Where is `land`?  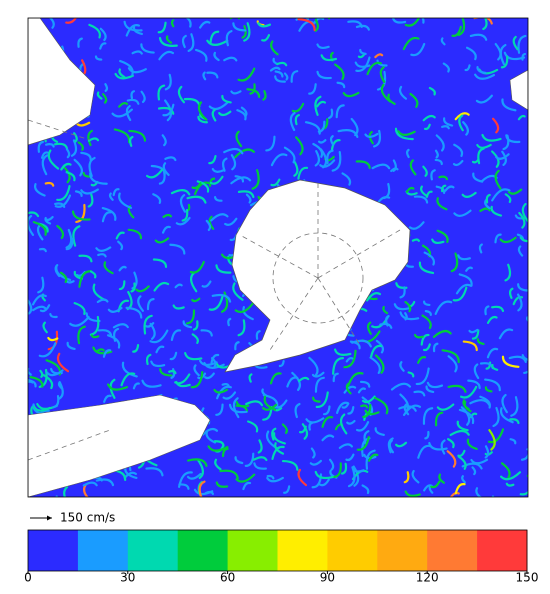
land is located at coordinates (518, 90).